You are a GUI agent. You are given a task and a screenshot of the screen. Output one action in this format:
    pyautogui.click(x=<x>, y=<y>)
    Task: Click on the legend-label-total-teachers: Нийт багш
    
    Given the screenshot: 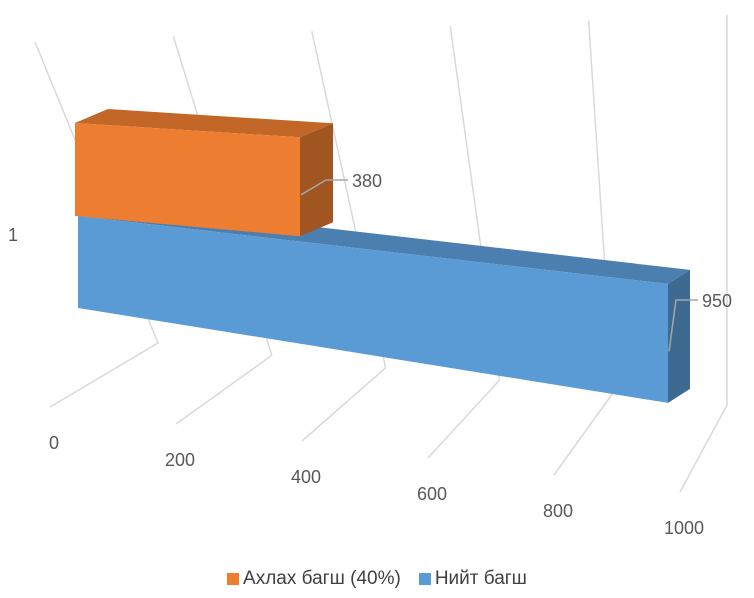 What is the action you would take?
    pyautogui.click(x=480, y=578)
    